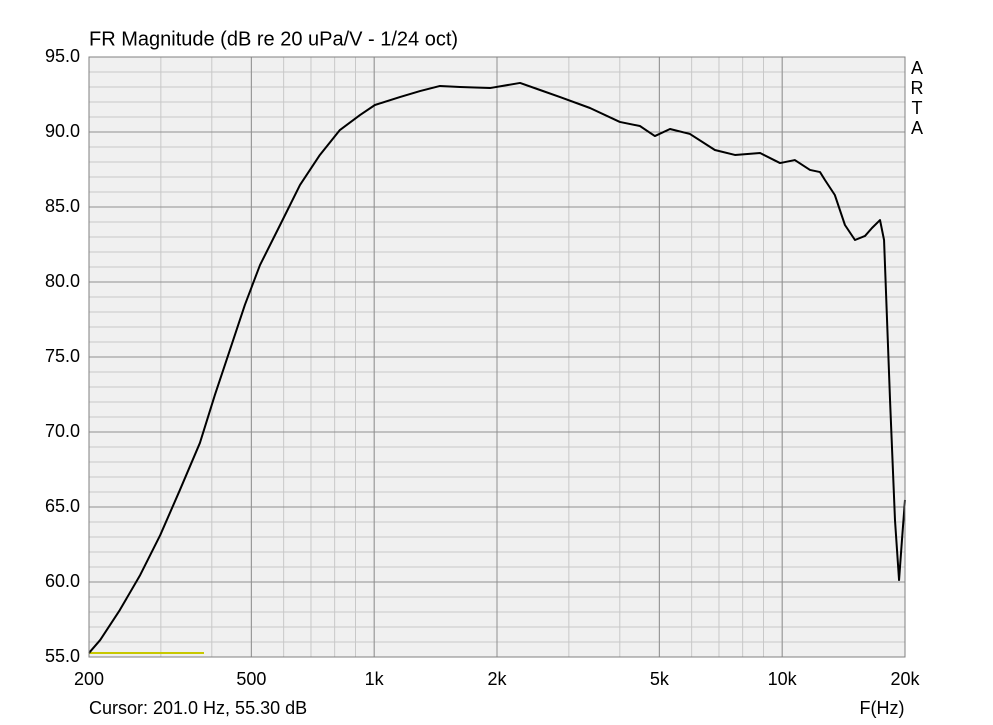 This screenshot has width=993, height=725. I want to click on x-tick-label: 200, so click(89, 679).